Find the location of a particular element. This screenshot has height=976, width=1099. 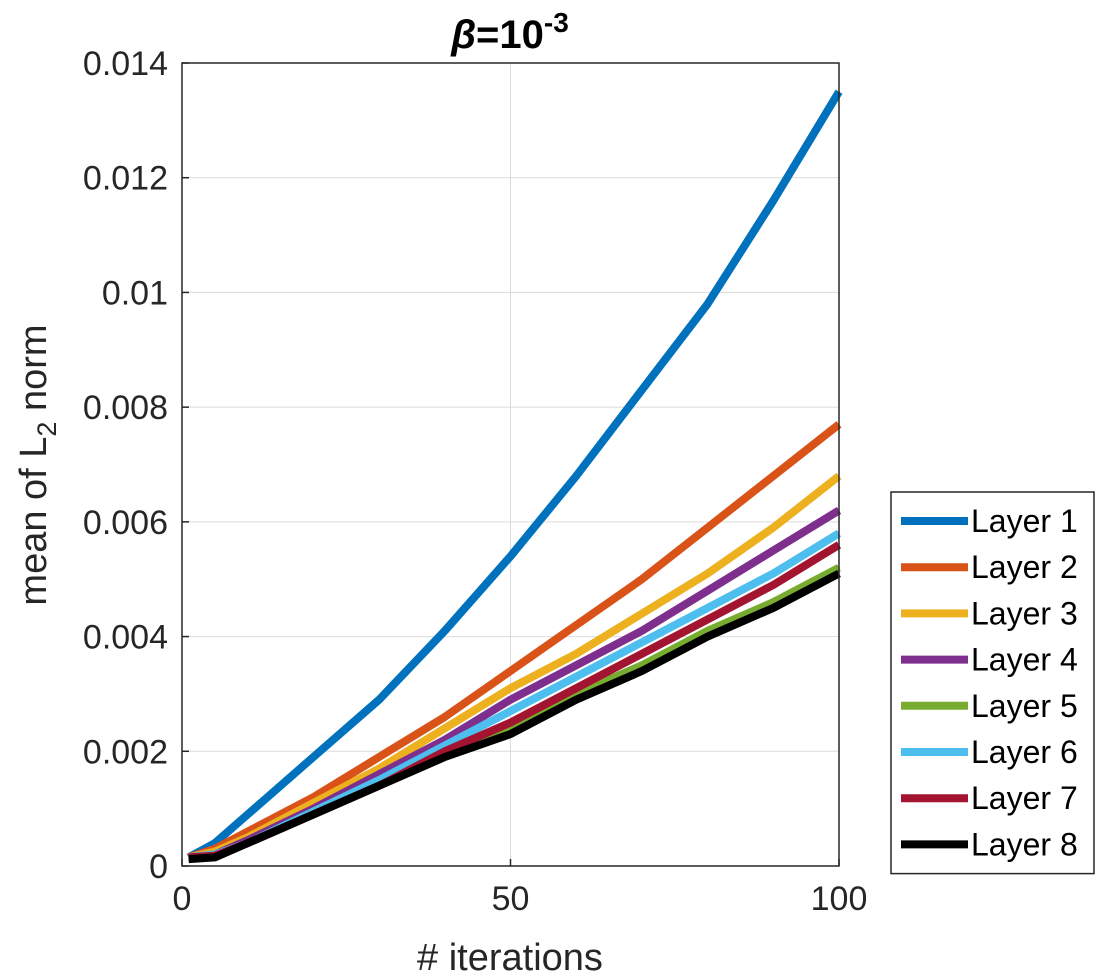

legend-label-5: Layer 5 is located at coordinates (1024, 706).